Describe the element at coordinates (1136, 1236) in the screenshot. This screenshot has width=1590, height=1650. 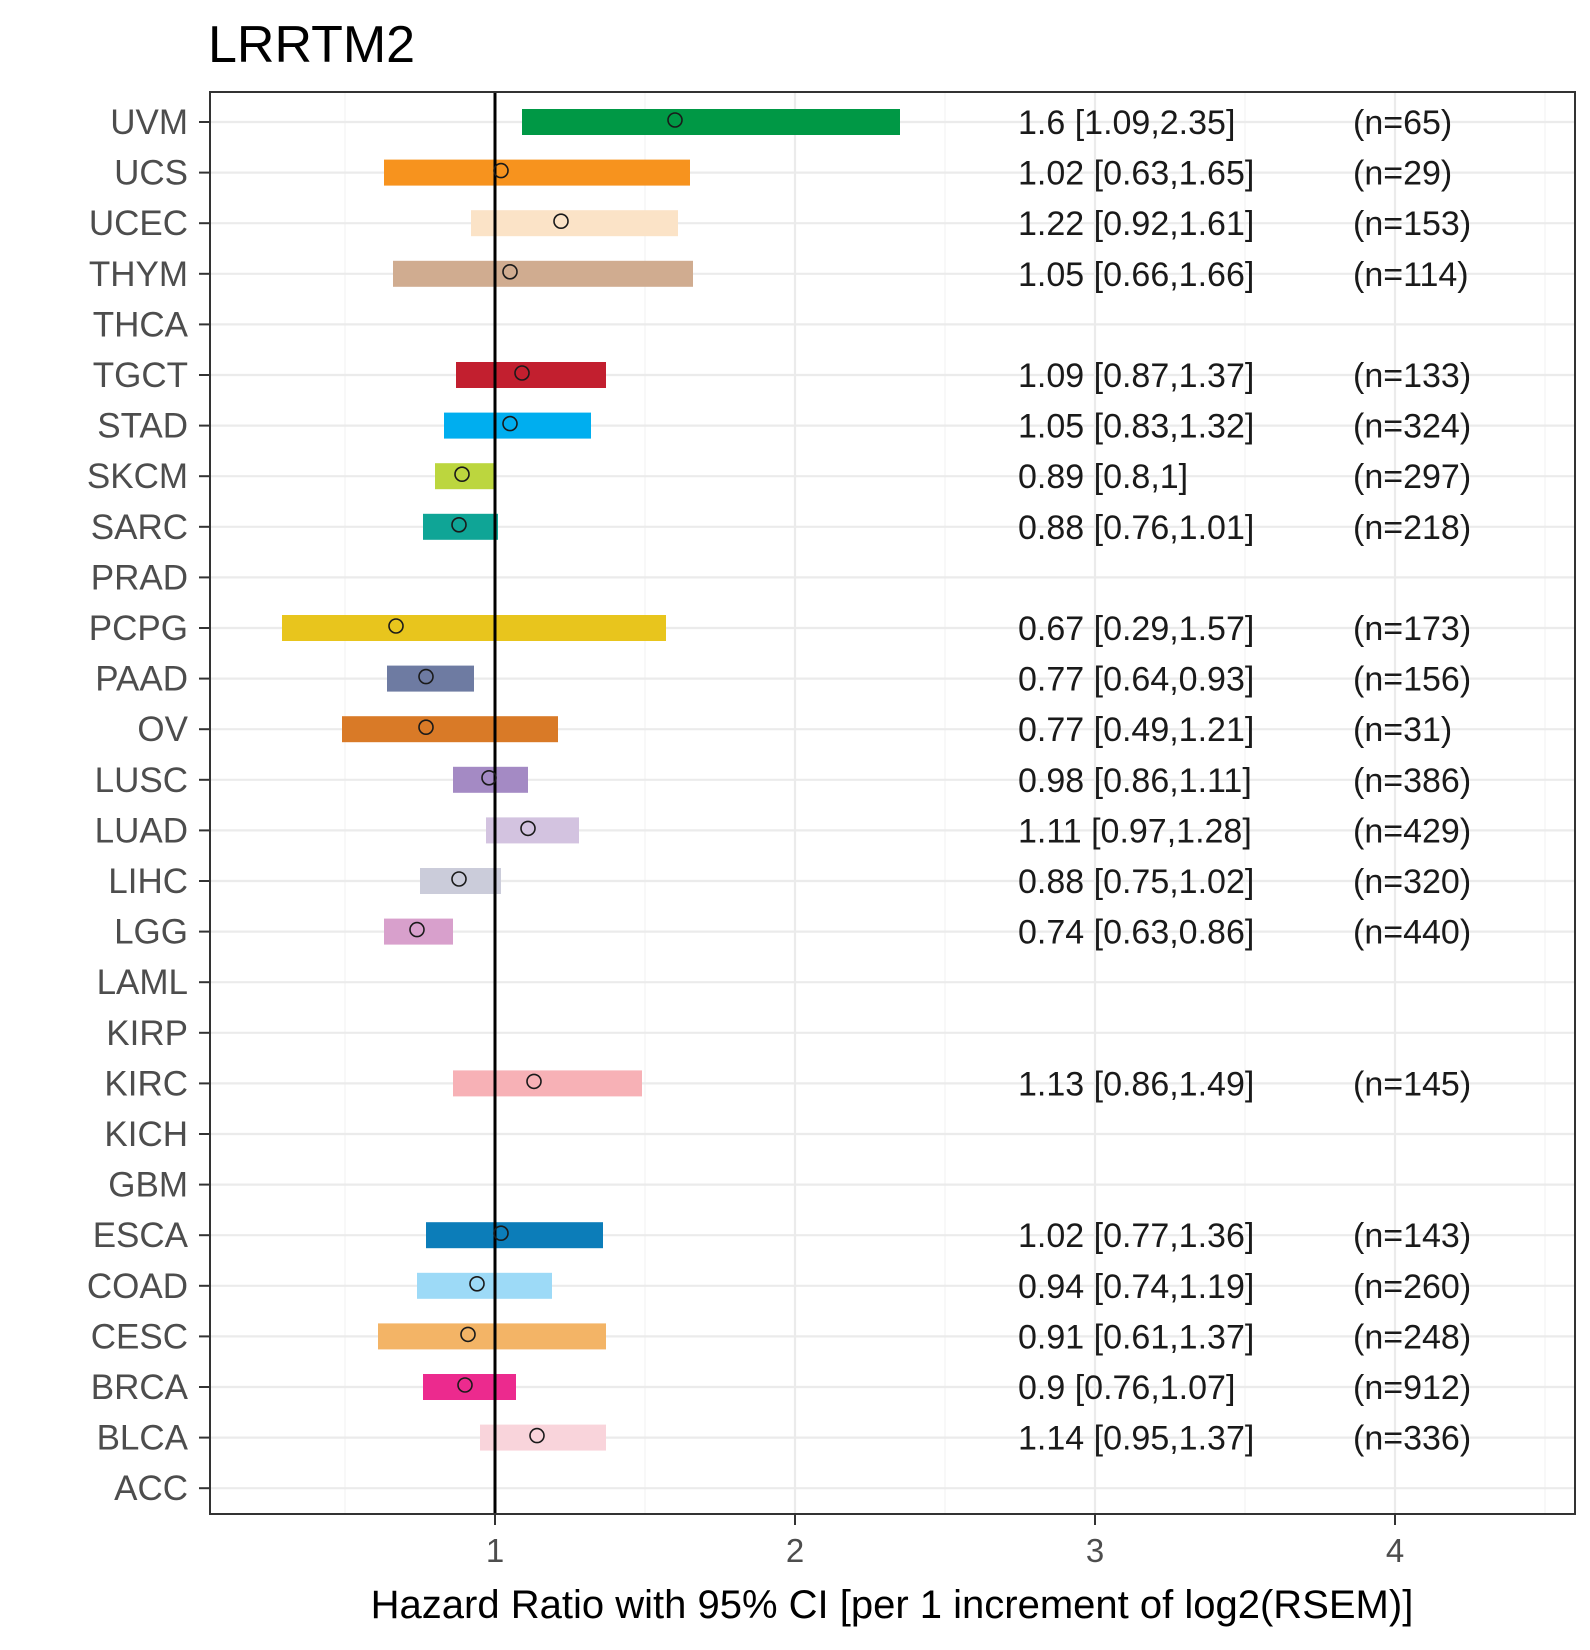
I see `hr-ci-label: 1.02 [0.77,1.36]` at that location.